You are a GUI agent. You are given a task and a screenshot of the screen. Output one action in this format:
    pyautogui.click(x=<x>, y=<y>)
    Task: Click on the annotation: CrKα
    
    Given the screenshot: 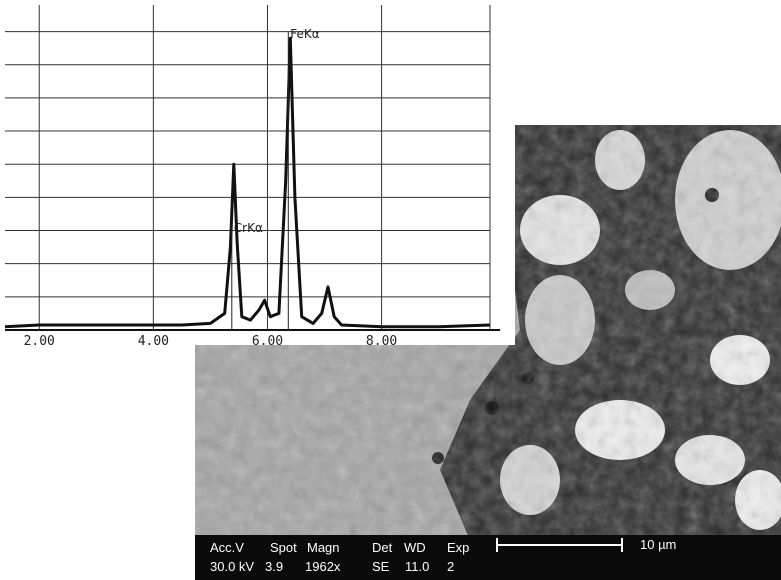 What is the action you would take?
    pyautogui.click(x=248, y=228)
    